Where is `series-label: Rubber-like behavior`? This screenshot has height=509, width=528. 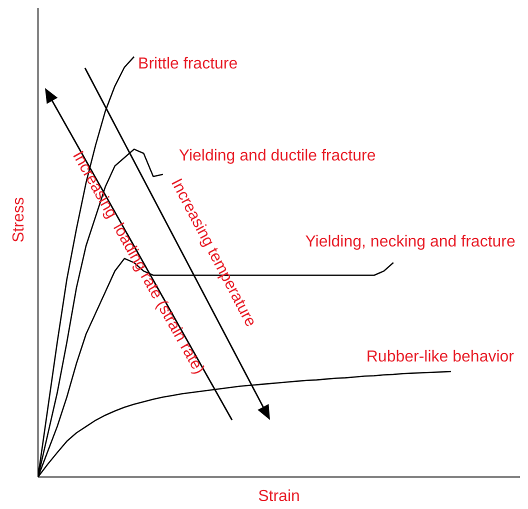
series-label: Rubber-like behavior is located at coordinates (440, 357).